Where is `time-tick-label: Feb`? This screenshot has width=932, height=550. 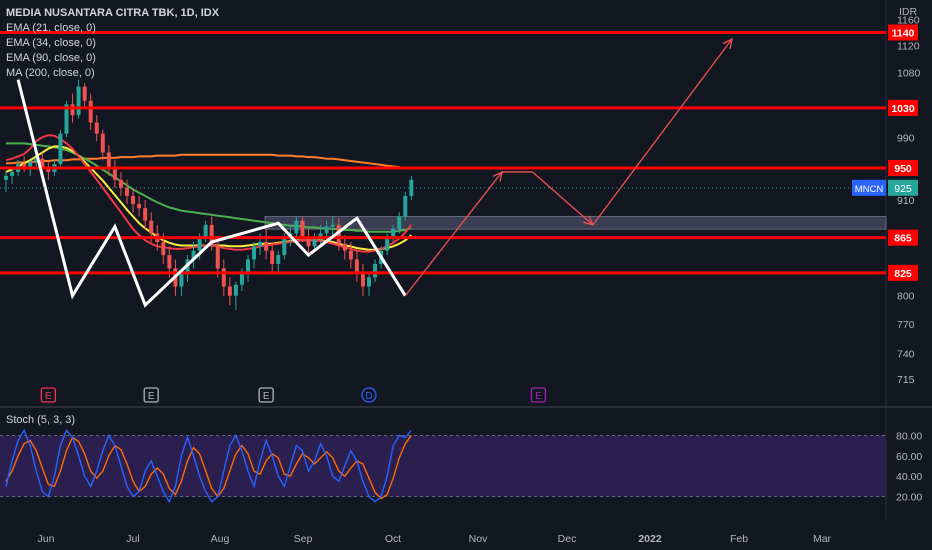
time-tick-label: Feb is located at coordinates (739, 539).